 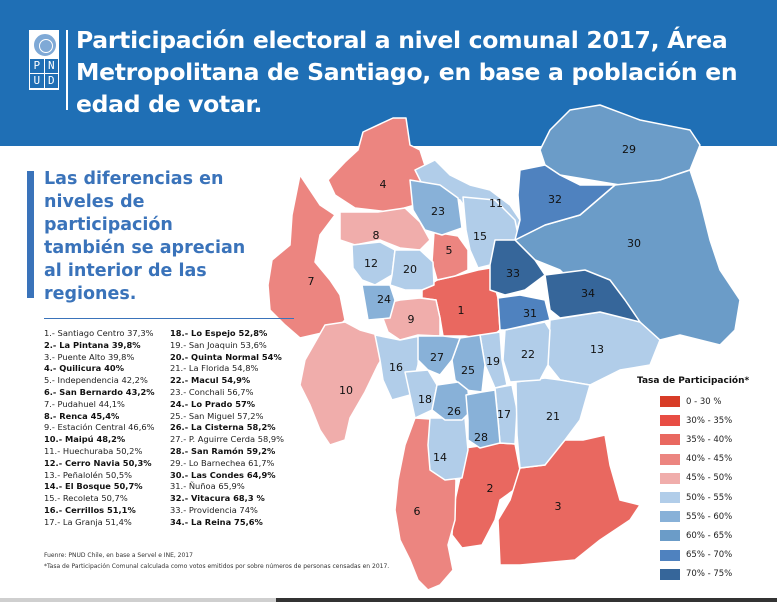 What do you see at coordinates (222, 462) in the screenshot?
I see `commune-list-item: 29.- Lo Barnechea 61,7%` at bounding box center [222, 462].